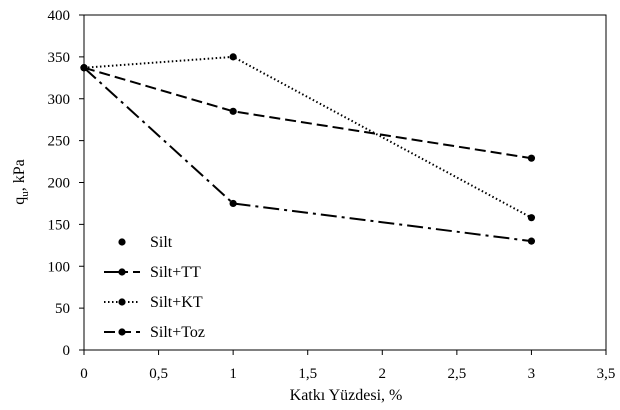 The width and height of the screenshot is (620, 410). I want to click on y-axis-title: qu, kPa, so click(21, 182).